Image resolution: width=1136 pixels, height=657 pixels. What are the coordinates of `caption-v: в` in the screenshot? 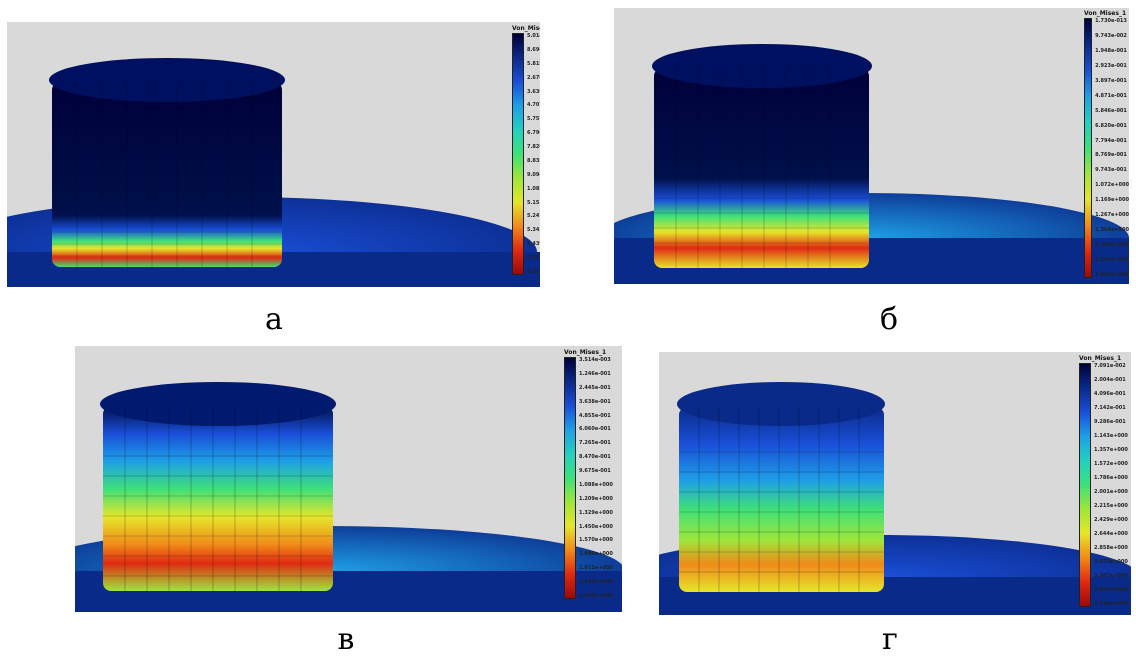 It's located at (346, 639).